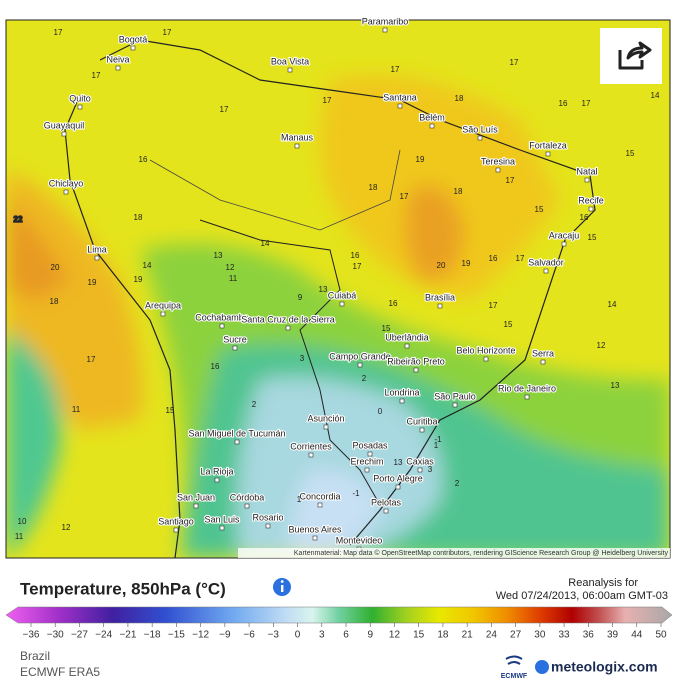 This screenshot has height=698, width=680. I want to click on city-label: Quito, so click(80, 98).